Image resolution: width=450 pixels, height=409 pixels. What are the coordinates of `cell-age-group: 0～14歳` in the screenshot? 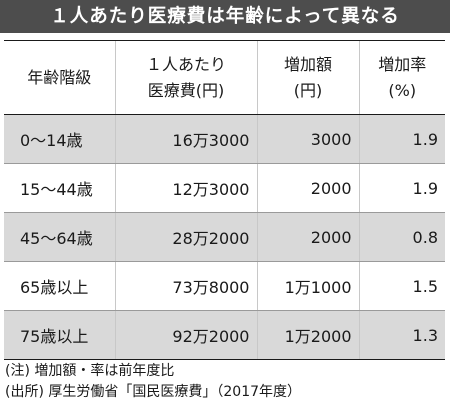 It's located at (59, 139).